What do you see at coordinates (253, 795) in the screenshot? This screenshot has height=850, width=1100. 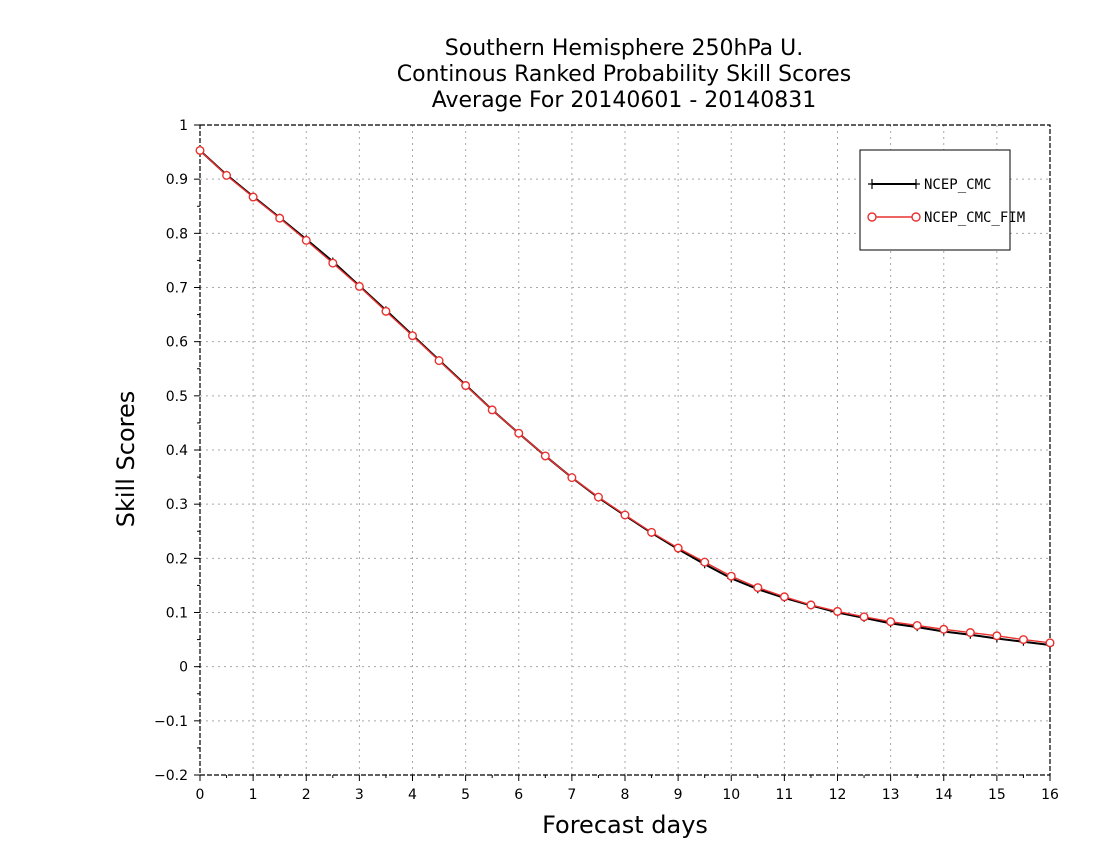 I see `x-tick-label: 1` at bounding box center [253, 795].